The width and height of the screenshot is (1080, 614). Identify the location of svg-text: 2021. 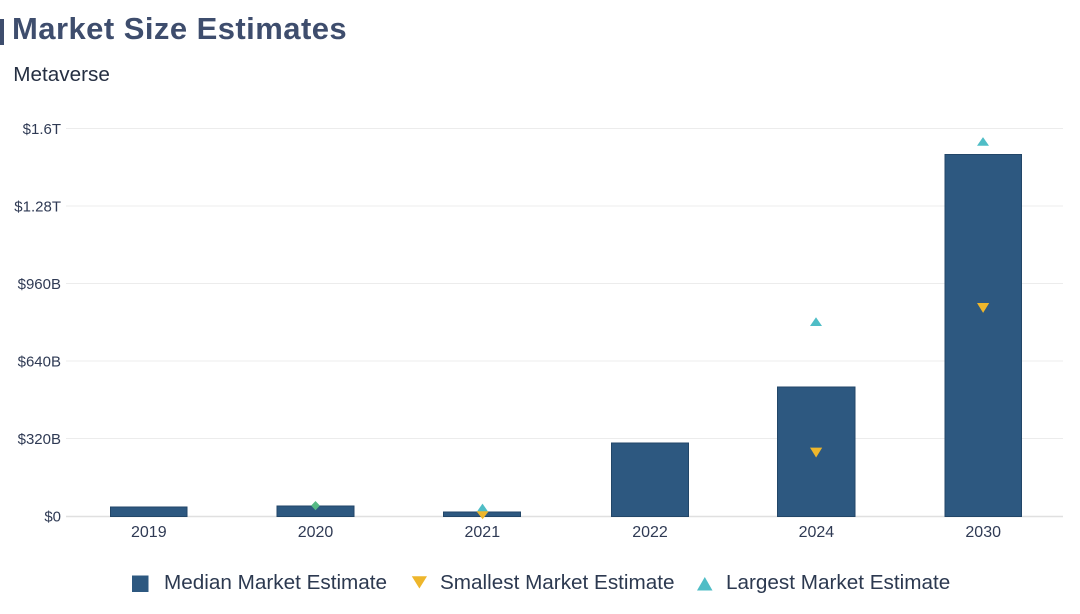
(483, 532).